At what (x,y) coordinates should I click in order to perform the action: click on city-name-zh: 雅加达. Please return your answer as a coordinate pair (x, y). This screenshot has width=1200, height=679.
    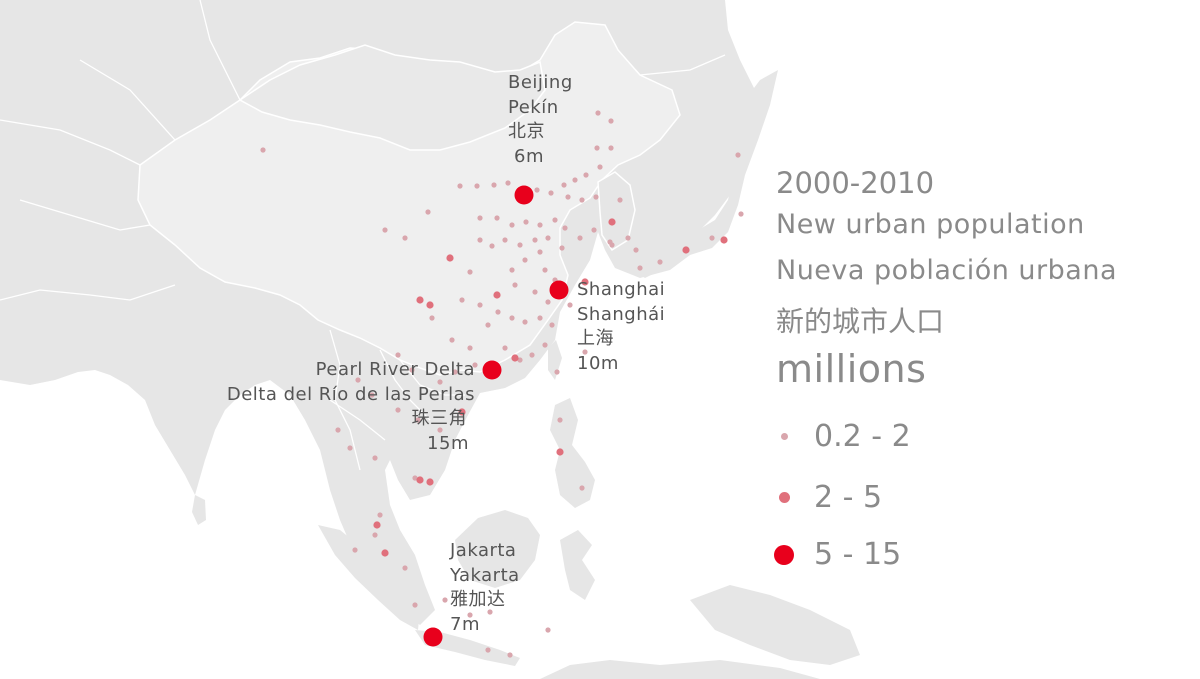
    Looking at the image, I should click on (478, 599).